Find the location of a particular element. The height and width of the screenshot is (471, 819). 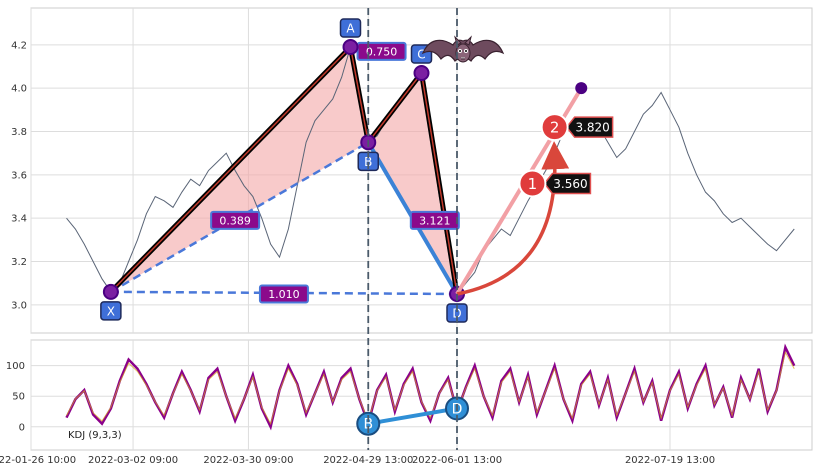

x-tick-label: 2022-03-02 09:00 is located at coordinates (133, 460).